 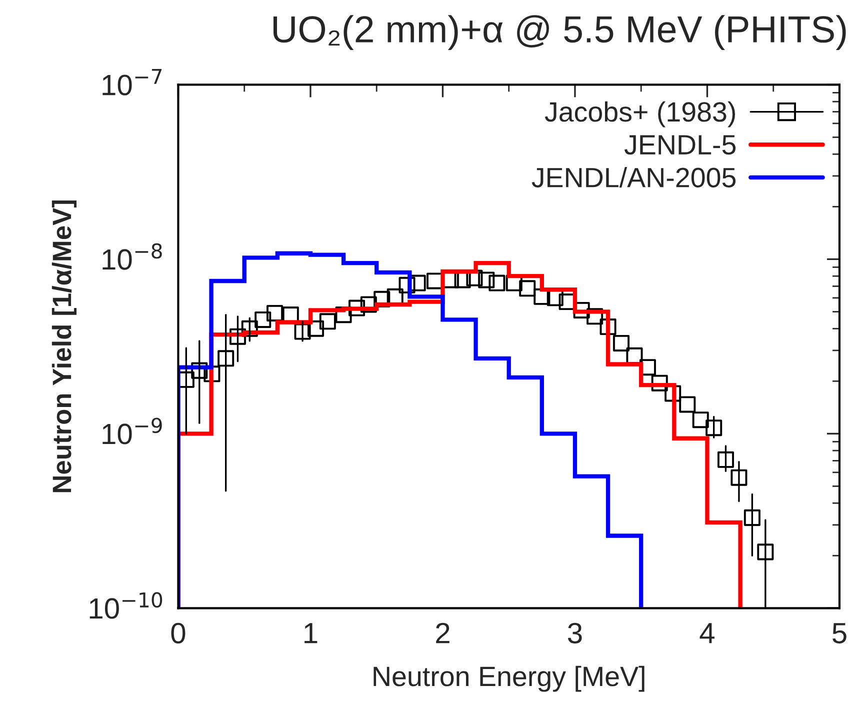 What do you see at coordinates (132, 256) in the screenshot?
I see `y-tick-label: 10$^{−8}$` at bounding box center [132, 256].